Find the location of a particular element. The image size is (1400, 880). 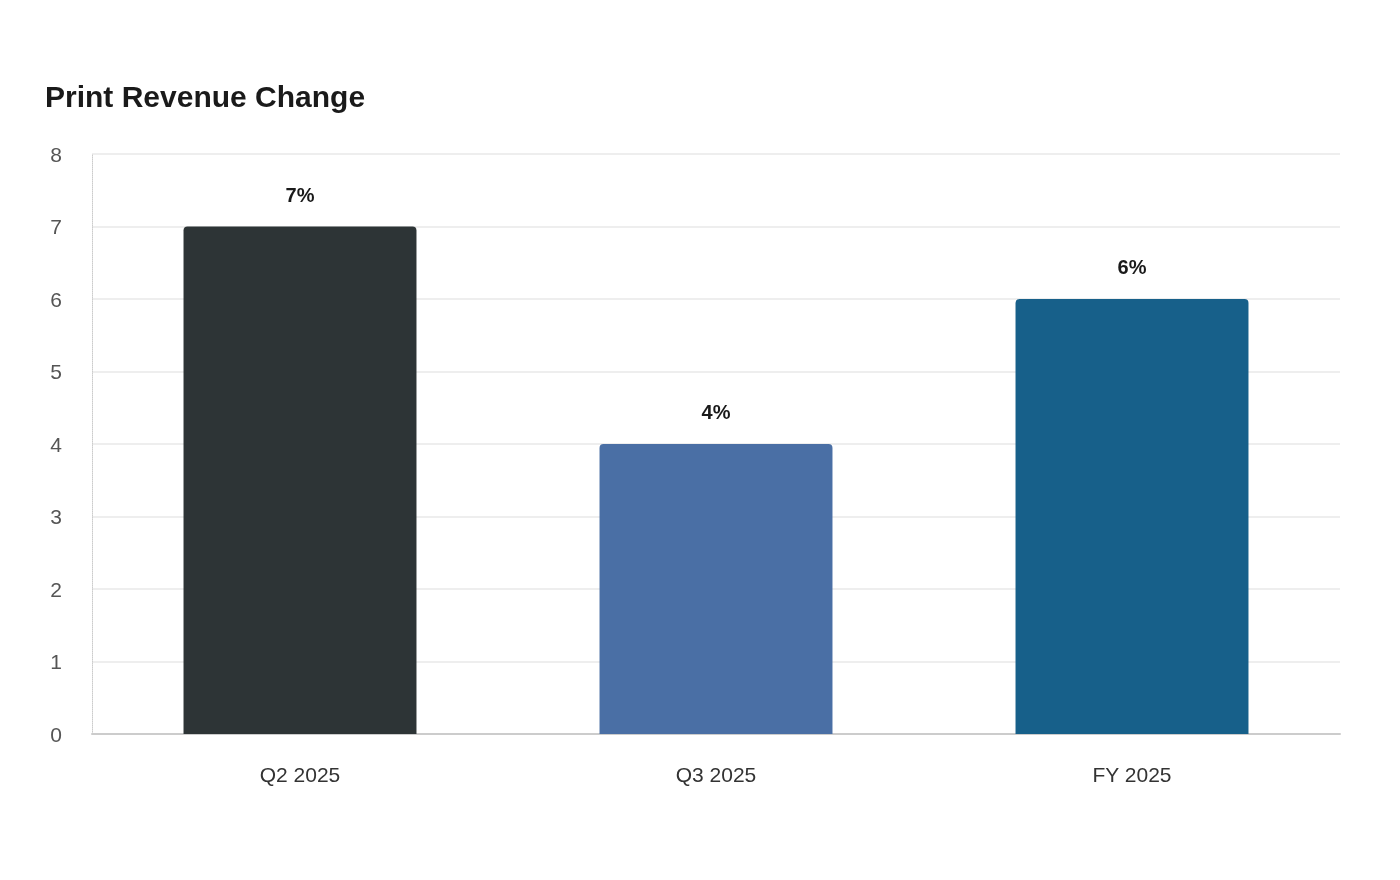

y-tick-label: 1 is located at coordinates (56, 661).